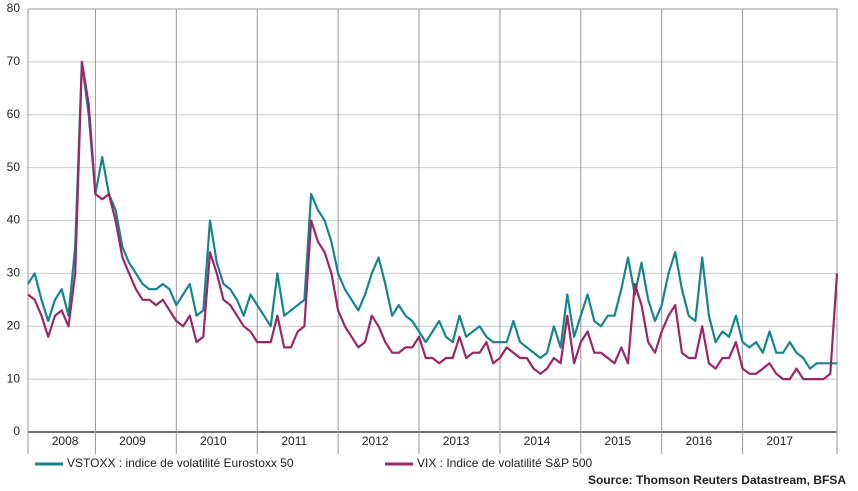 The height and width of the screenshot is (491, 858). What do you see at coordinates (14, 167) in the screenshot?
I see `y-tick-label: 50` at bounding box center [14, 167].